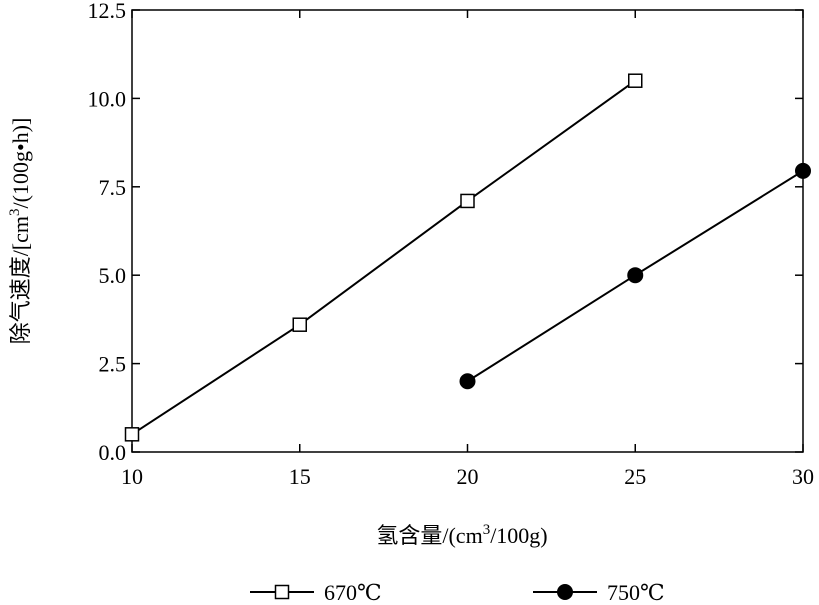 Image resolution: width=819 pixels, height=605 pixels. What do you see at coordinates (107, 11) in the screenshot?
I see `y-tick-label: 12.5` at bounding box center [107, 11].